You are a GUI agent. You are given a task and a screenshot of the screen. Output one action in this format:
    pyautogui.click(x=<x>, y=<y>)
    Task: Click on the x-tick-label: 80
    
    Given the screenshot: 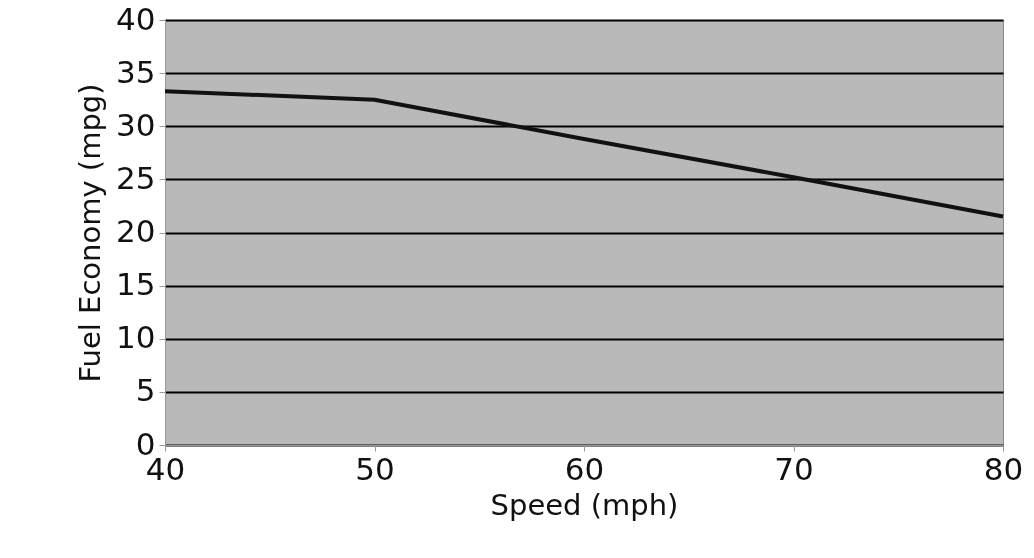 What is the action you would take?
    pyautogui.click(x=1003, y=468)
    